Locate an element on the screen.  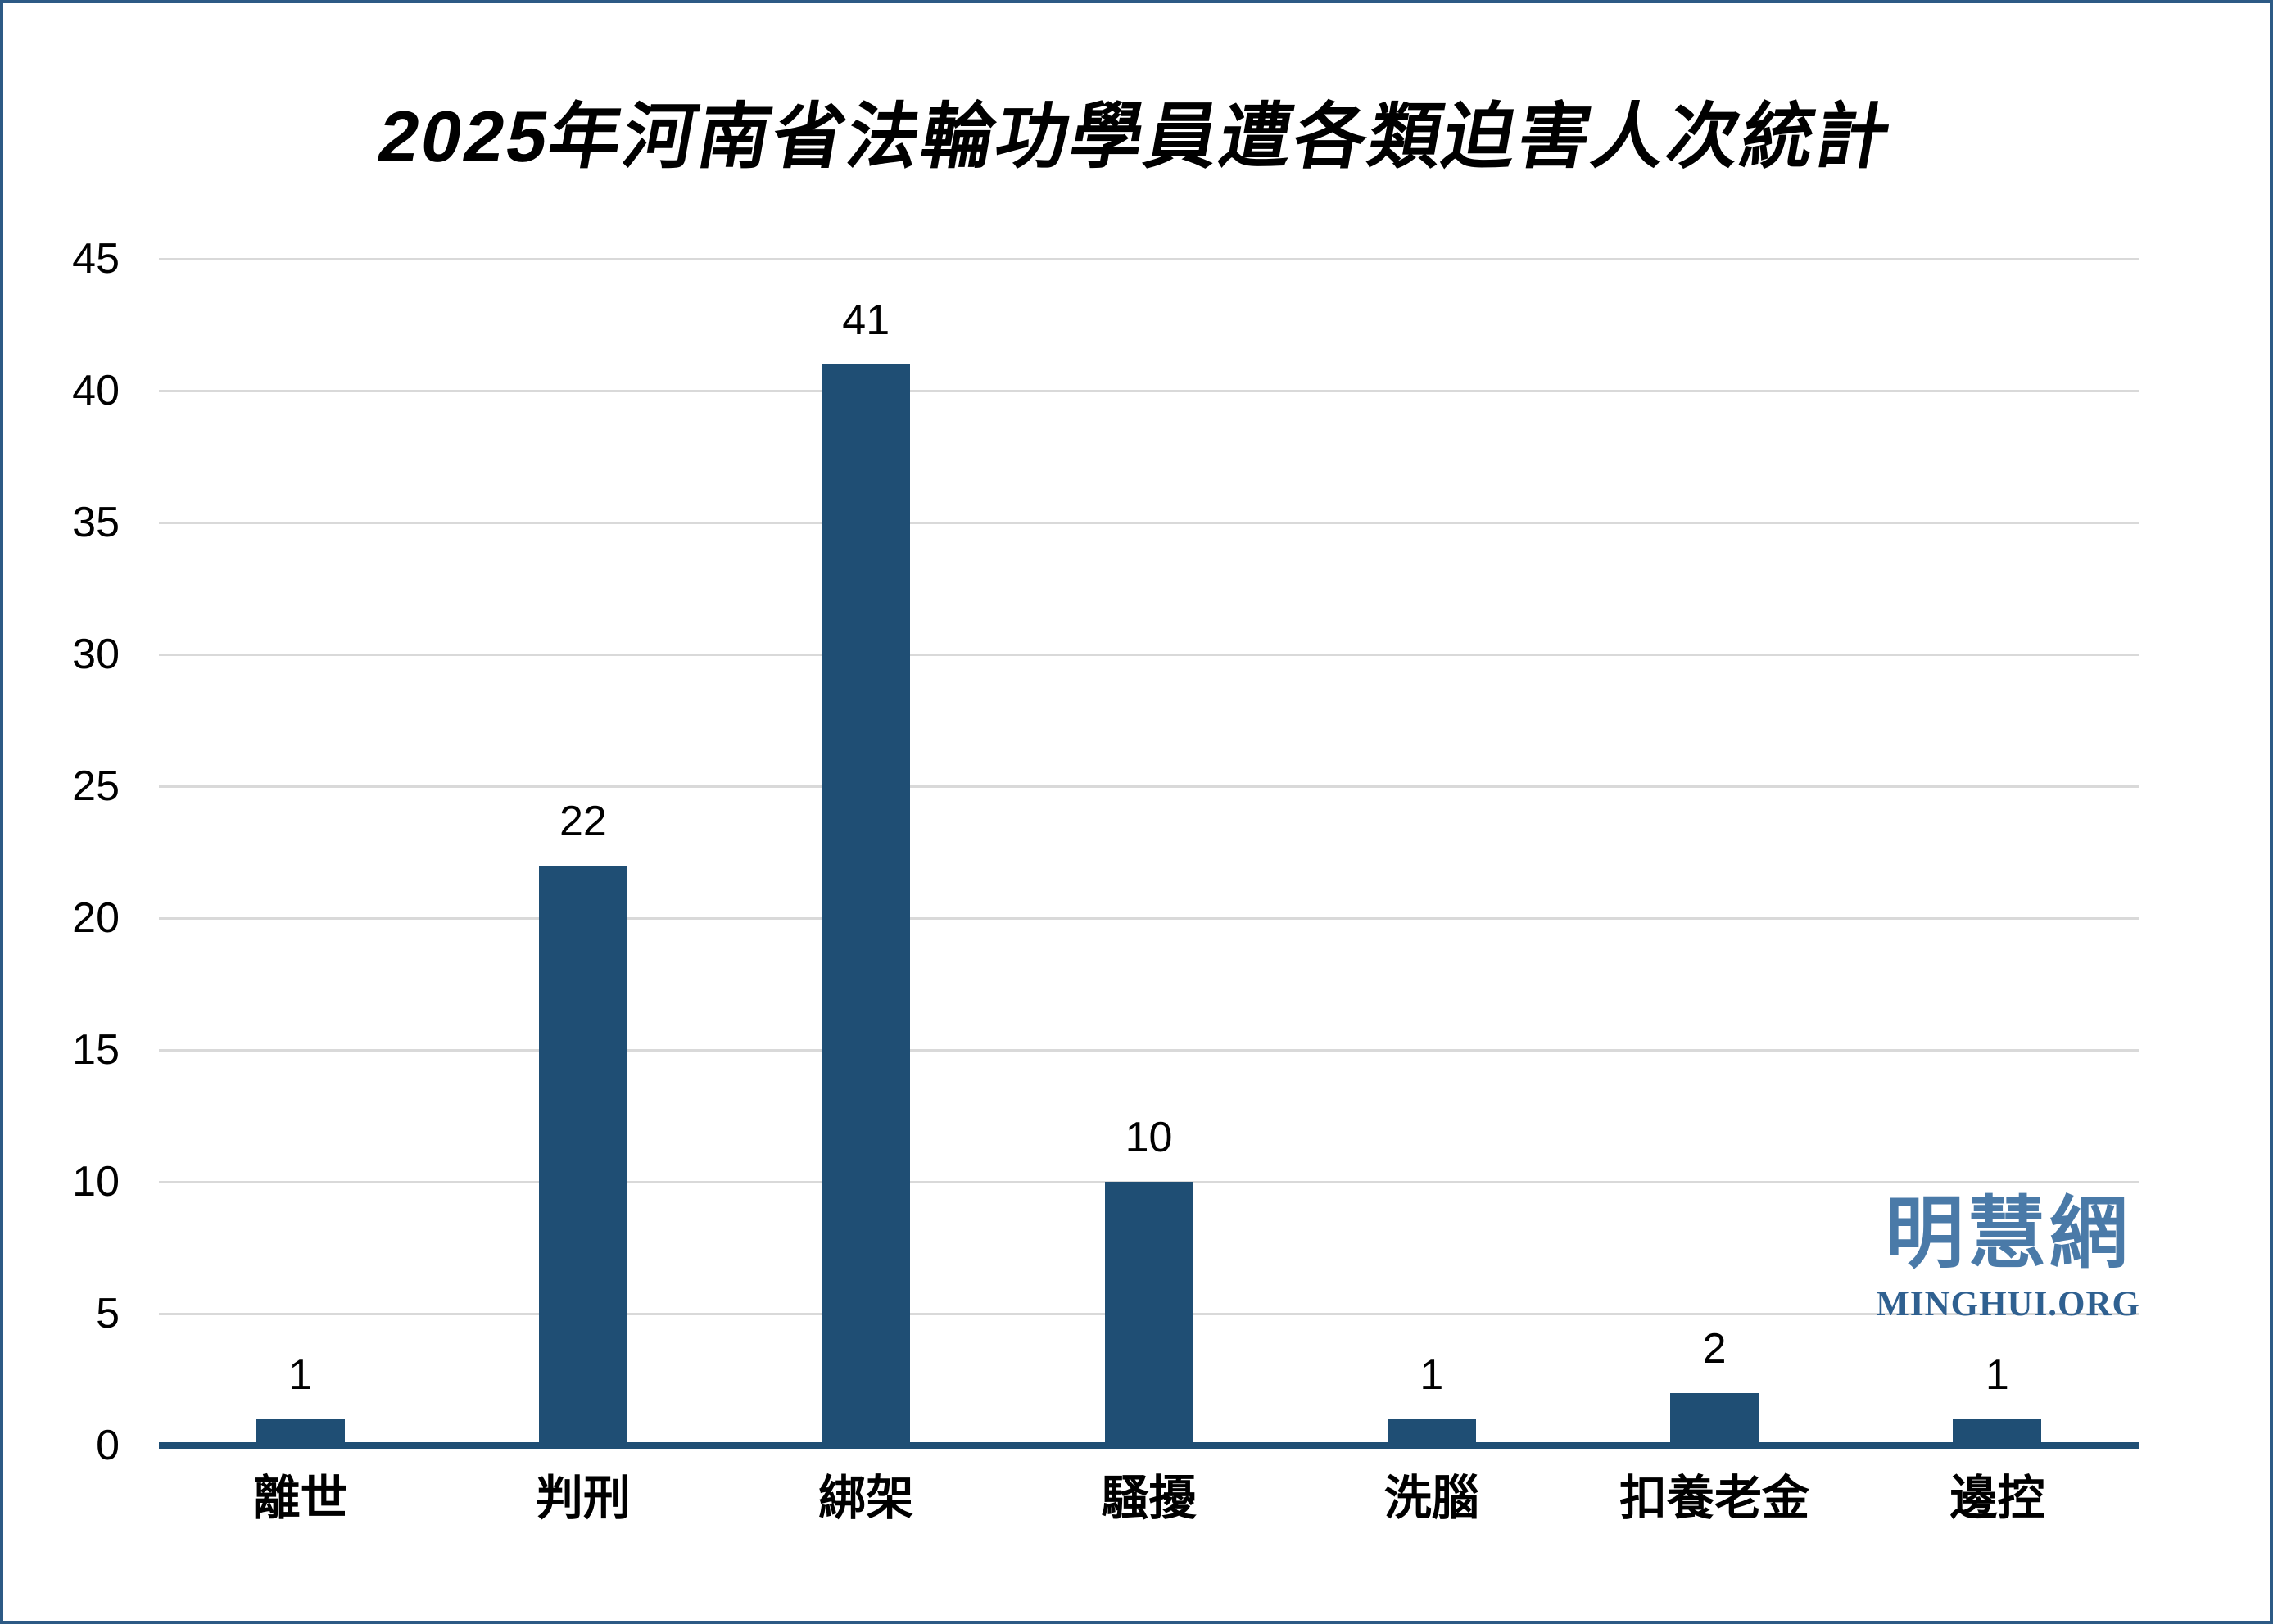
category-label-離世: 離世 is located at coordinates (300, 1498).